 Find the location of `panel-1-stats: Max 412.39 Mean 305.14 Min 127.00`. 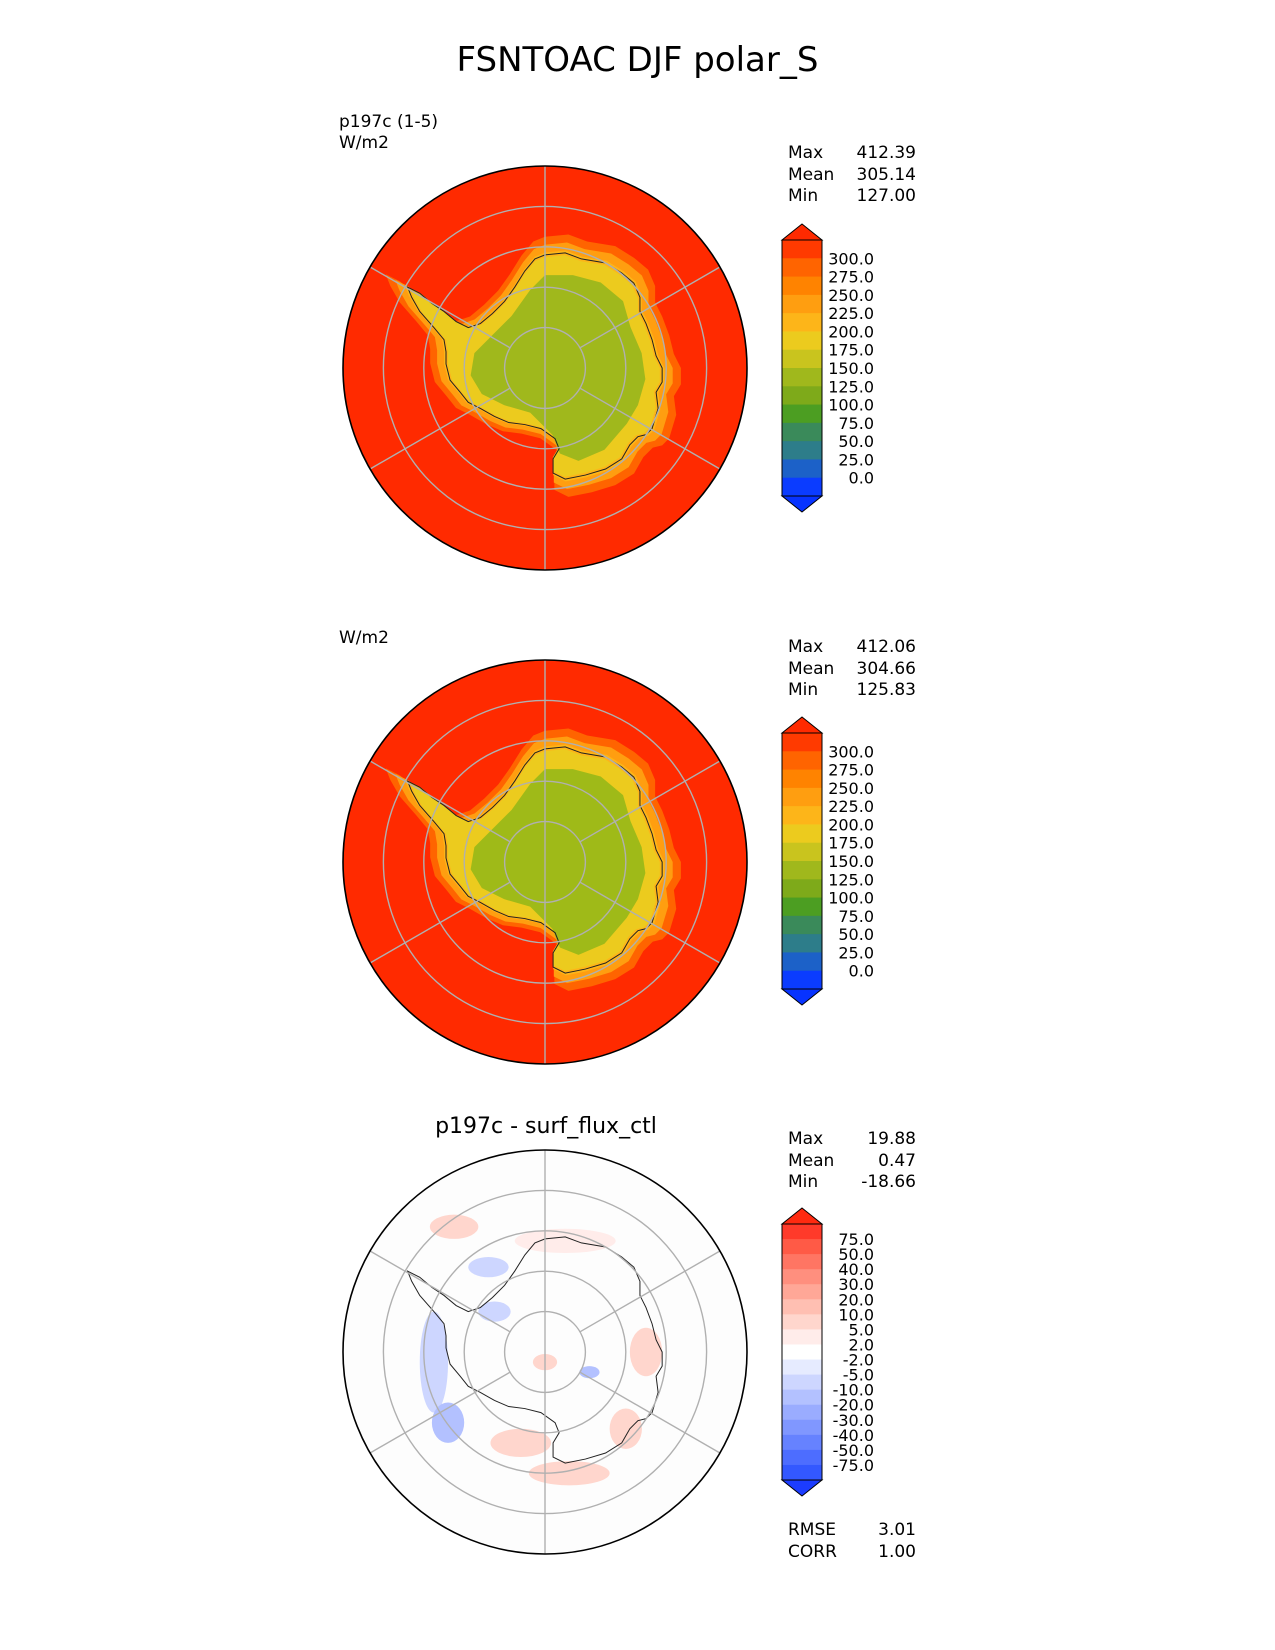

panel-1-stats: Max 412.39 Mean 305.14 Min 127.00 is located at coordinates (852, 175).